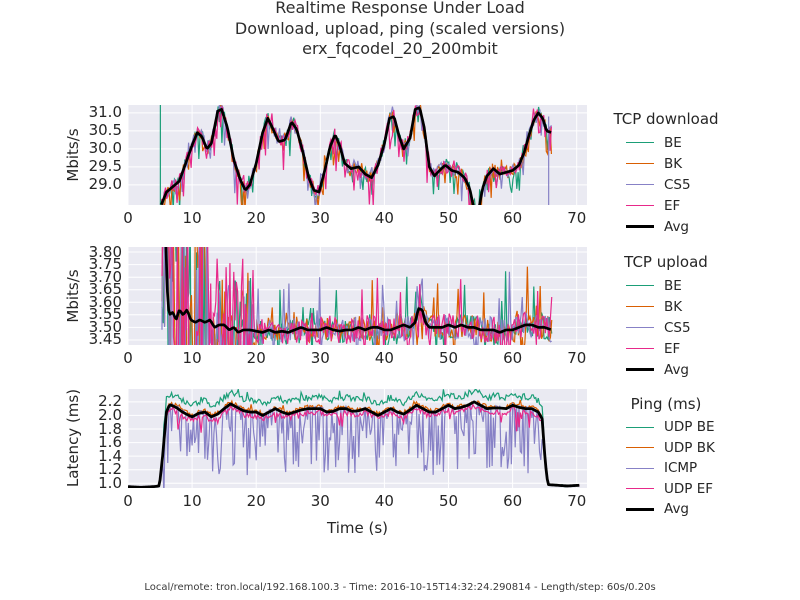  What do you see at coordinates (105, 339) in the screenshot?
I see `ytick-tcp-upload-3.45: 3.45` at bounding box center [105, 339].